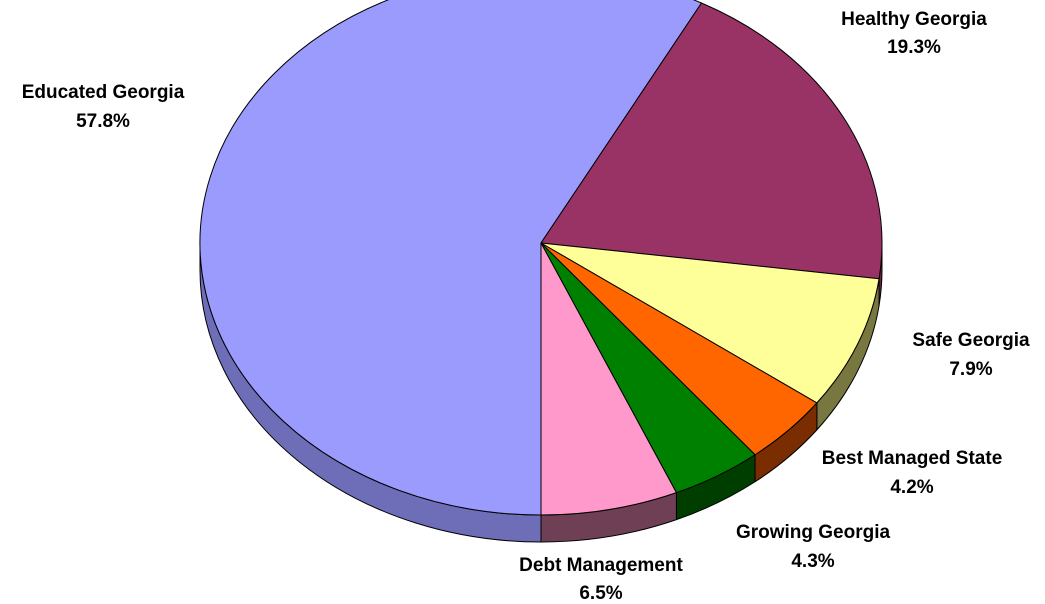 This screenshot has height=604, width=1045. I want to click on pie-slice-debt-management, so click(608, 379).